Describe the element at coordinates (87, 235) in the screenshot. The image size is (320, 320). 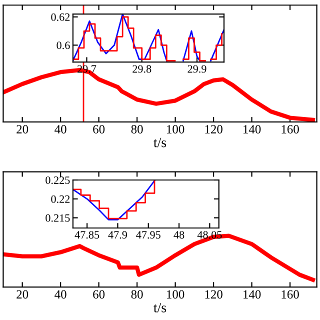
I see `x-tick-label: 47.85` at that location.